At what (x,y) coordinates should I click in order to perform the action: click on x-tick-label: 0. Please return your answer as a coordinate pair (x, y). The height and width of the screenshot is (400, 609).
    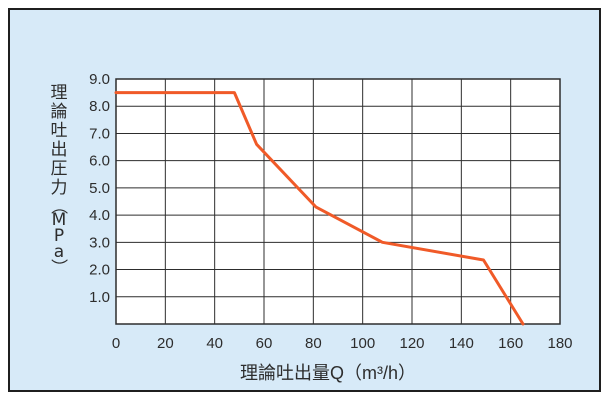
    Looking at the image, I should click on (116, 343).